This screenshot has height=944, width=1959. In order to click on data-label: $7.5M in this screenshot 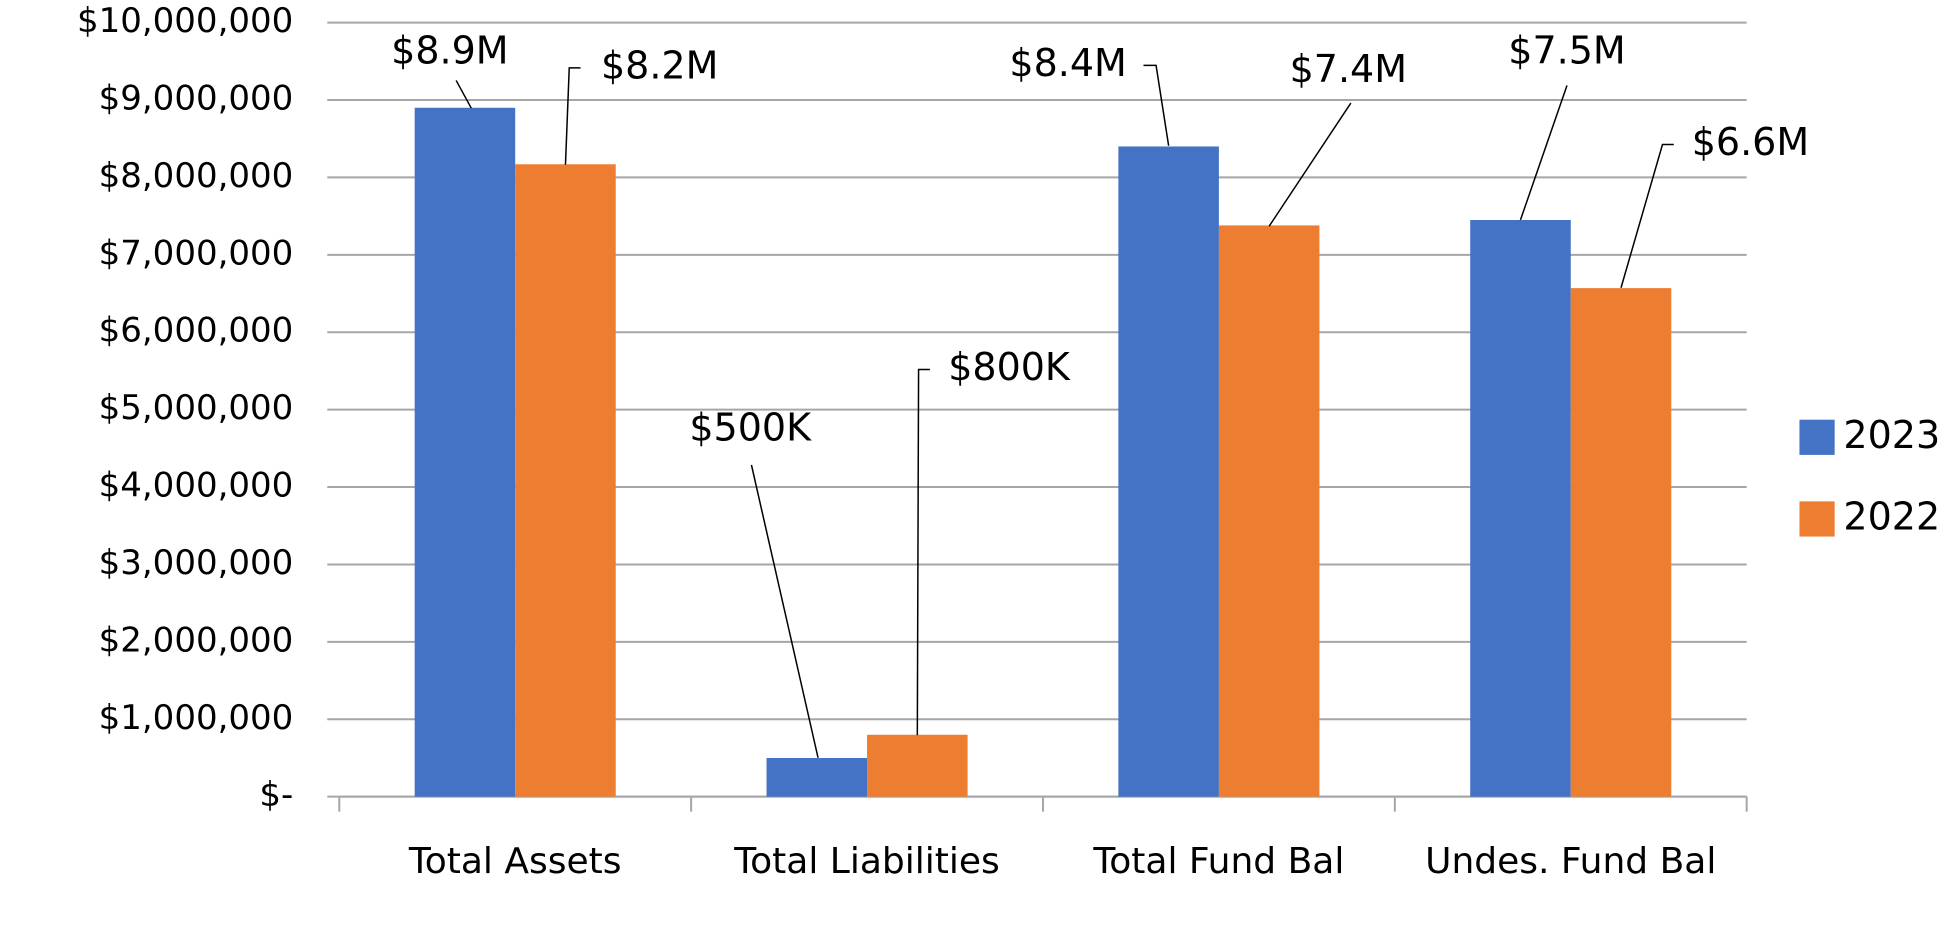, I will do `click(1566, 50)`.